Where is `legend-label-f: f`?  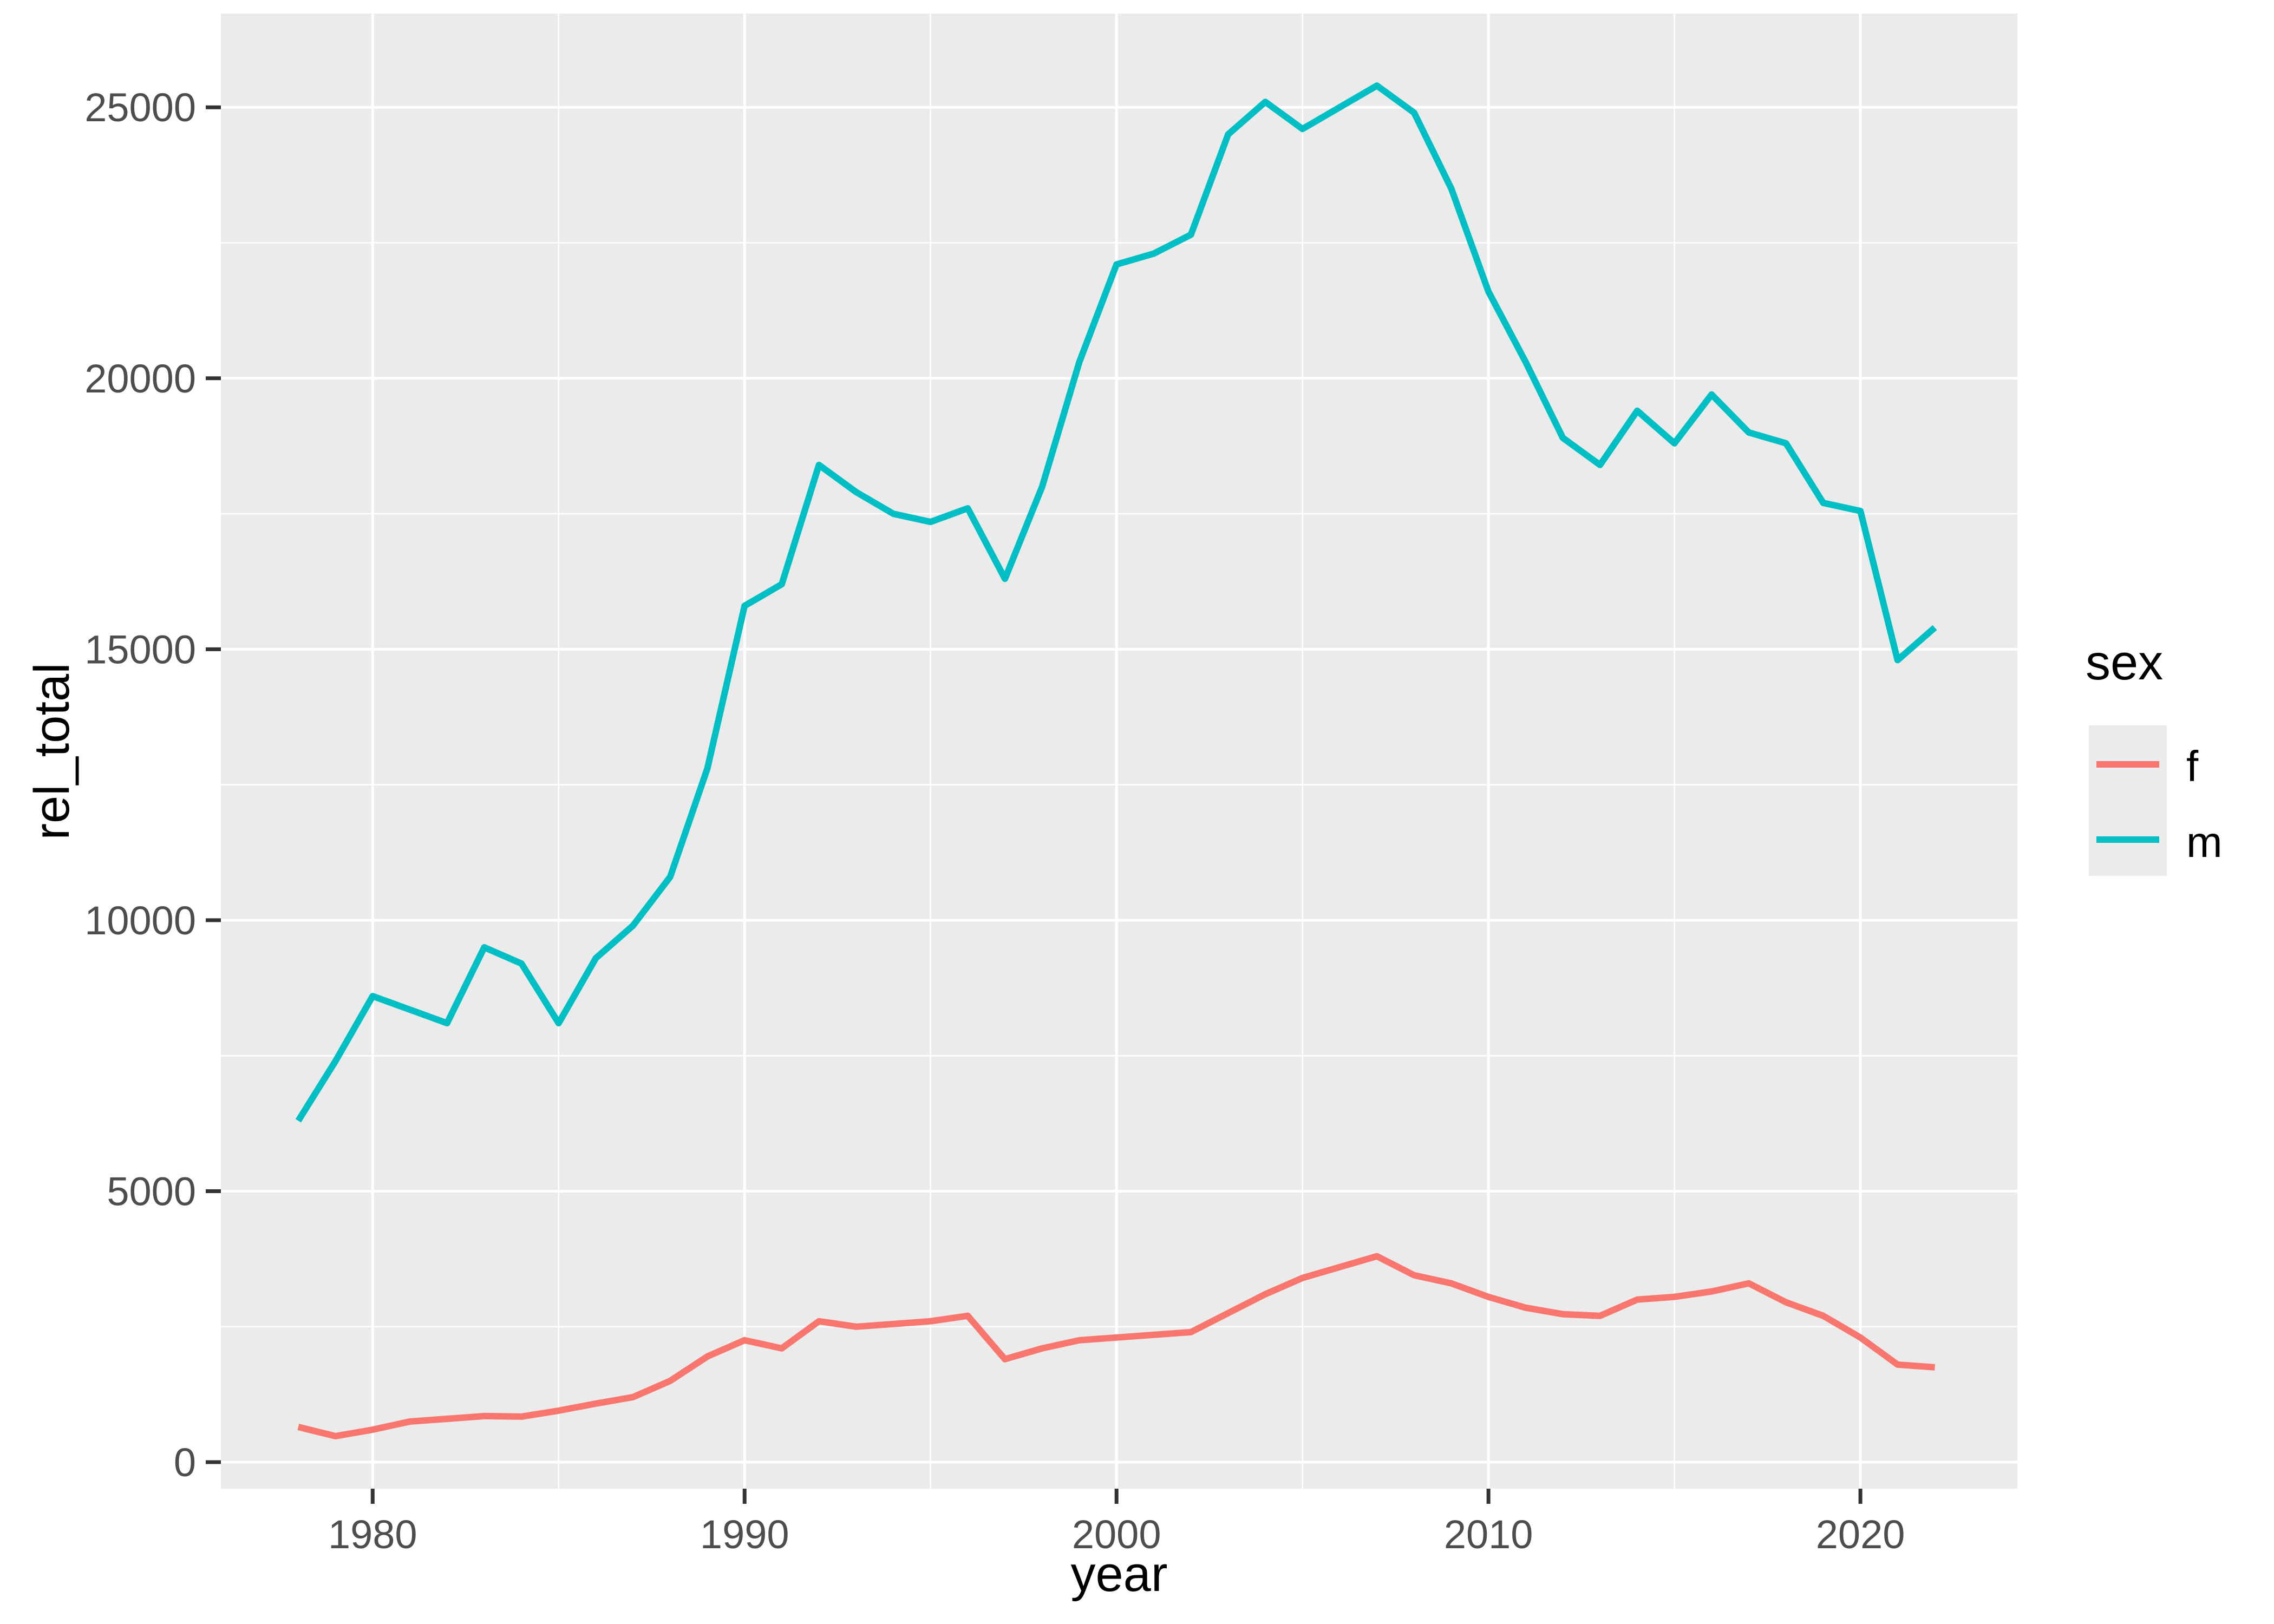
legend-label-f: f is located at coordinates (2193, 766).